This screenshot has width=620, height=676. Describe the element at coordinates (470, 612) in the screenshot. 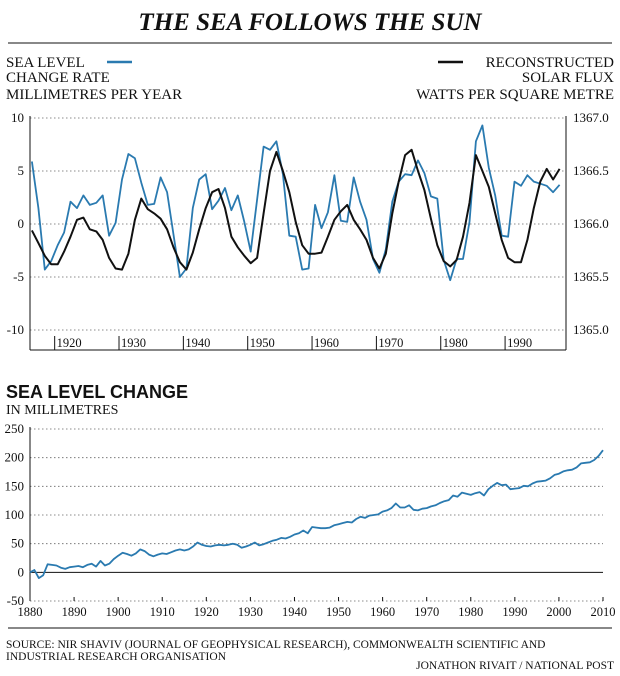

I see `level-x-tick-label: 1980` at that location.